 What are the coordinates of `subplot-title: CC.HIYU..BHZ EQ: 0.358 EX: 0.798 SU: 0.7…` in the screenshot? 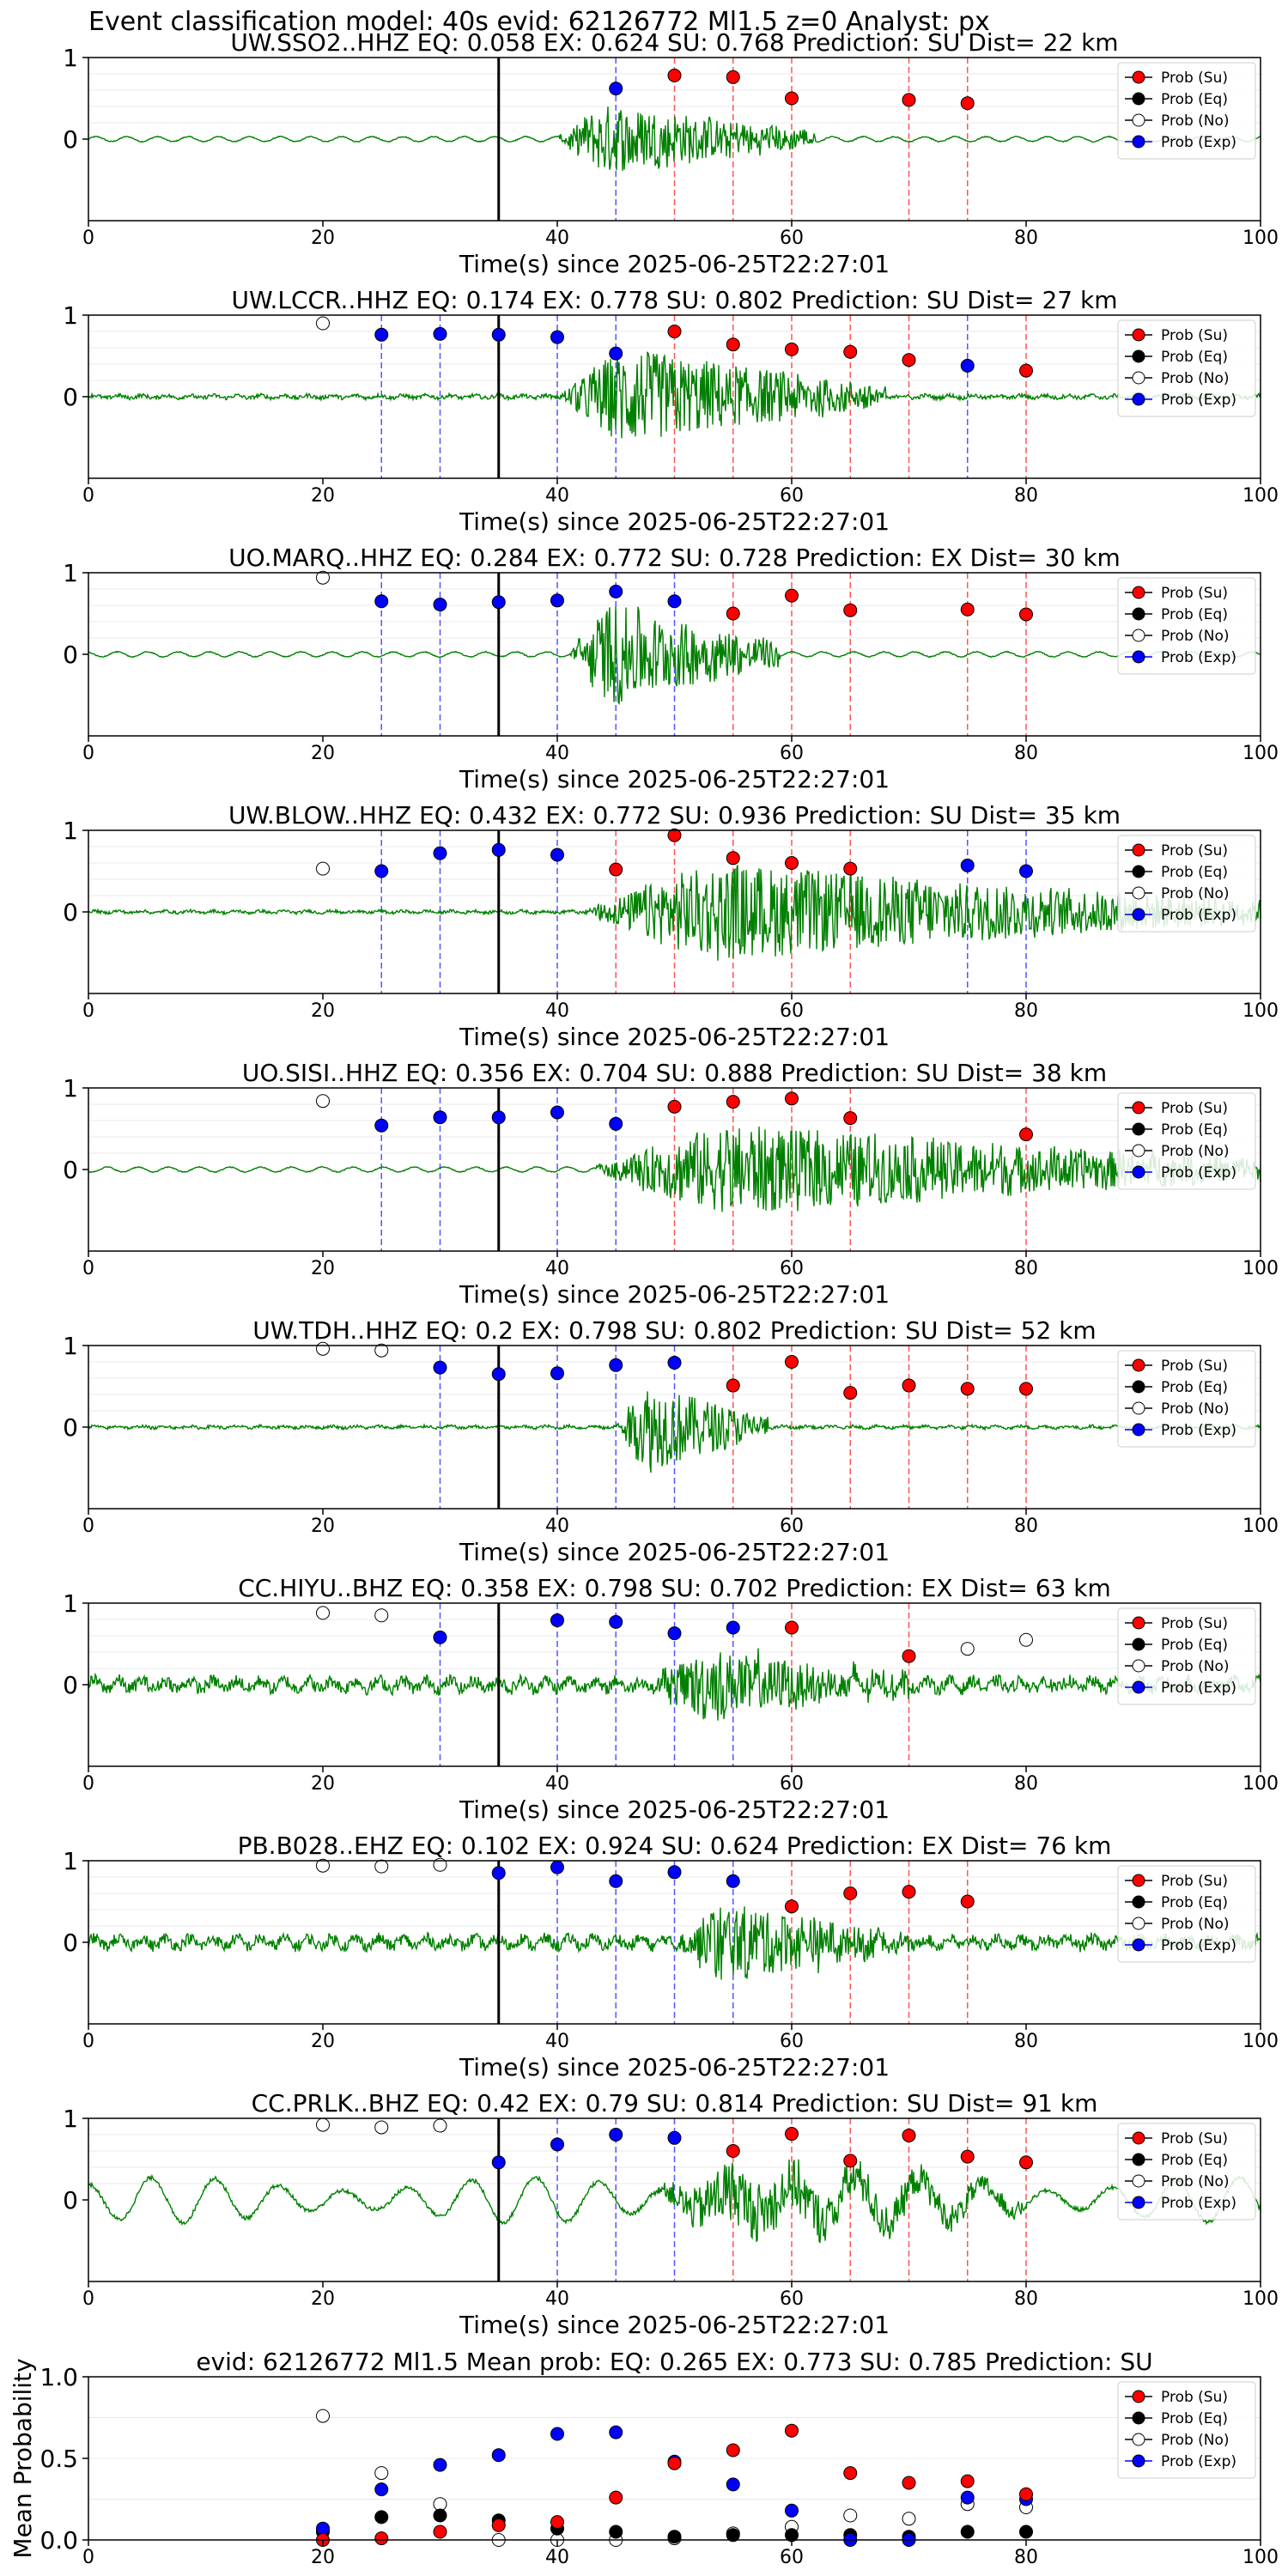 It's located at (674, 1588).